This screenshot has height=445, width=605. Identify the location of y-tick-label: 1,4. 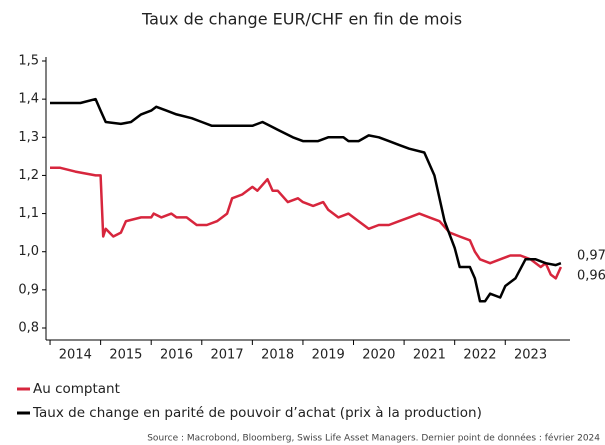
(28, 99).